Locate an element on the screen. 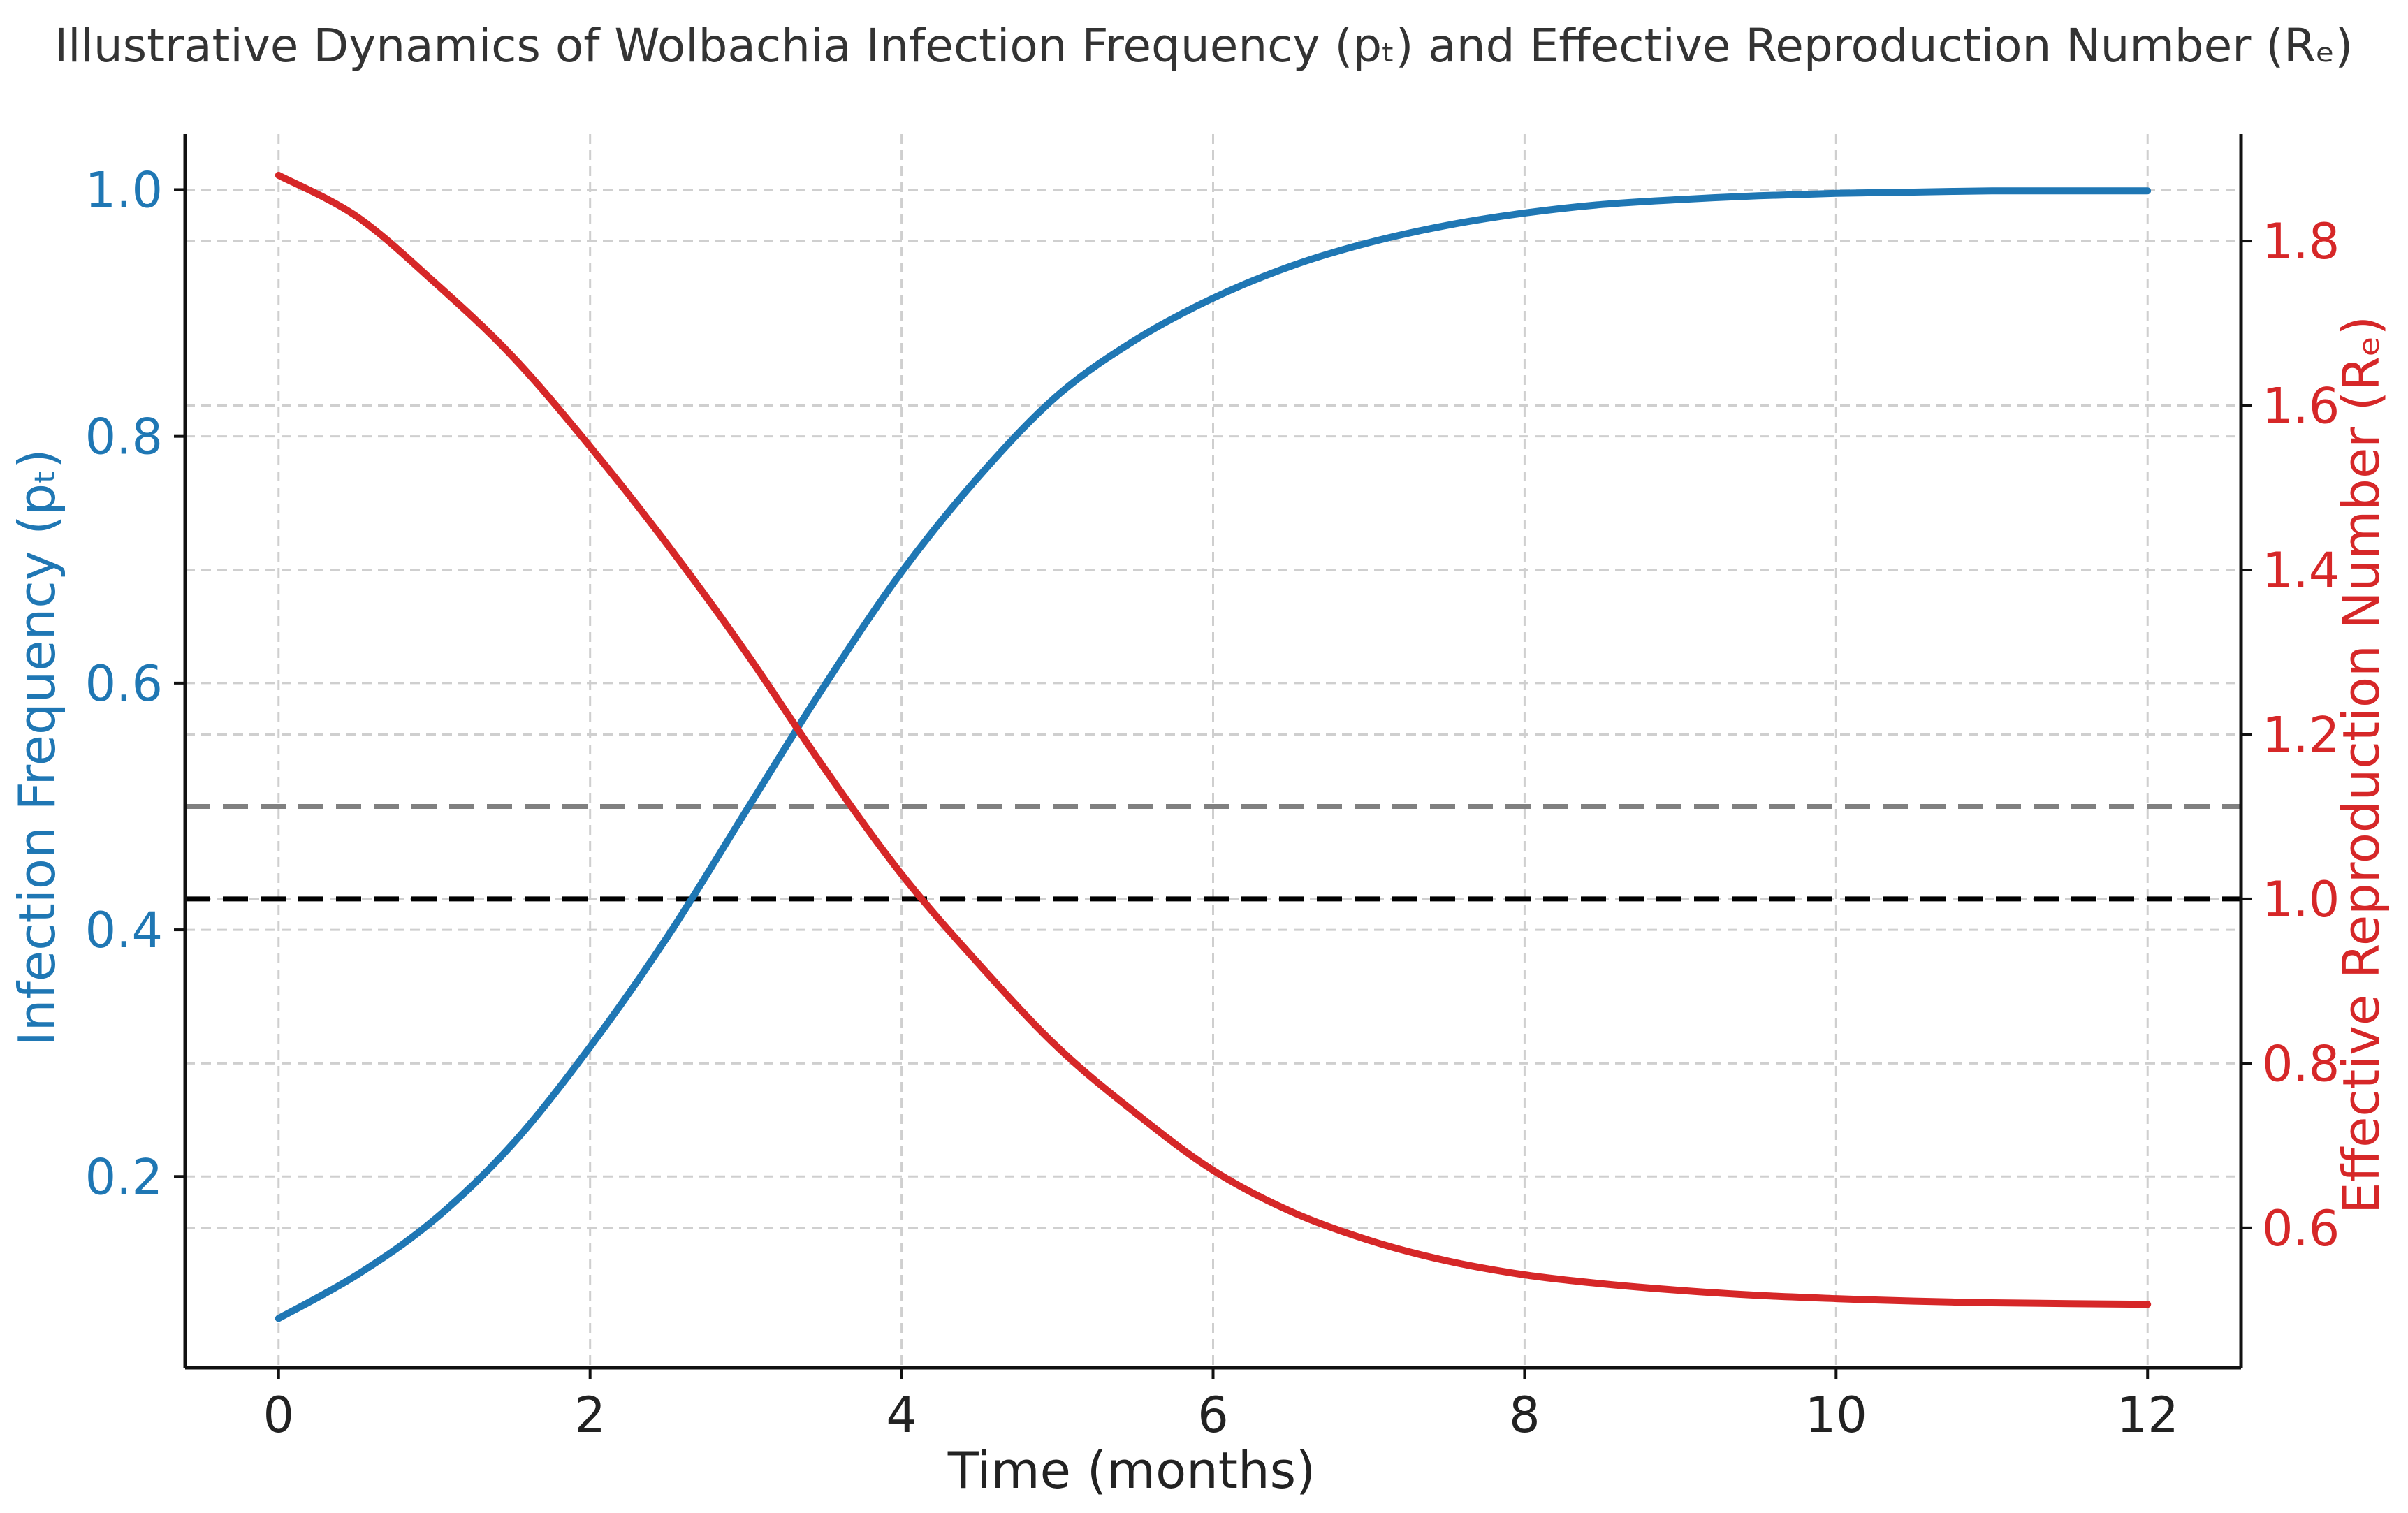  y-left-tick-label: 0.8 is located at coordinates (124, 437).